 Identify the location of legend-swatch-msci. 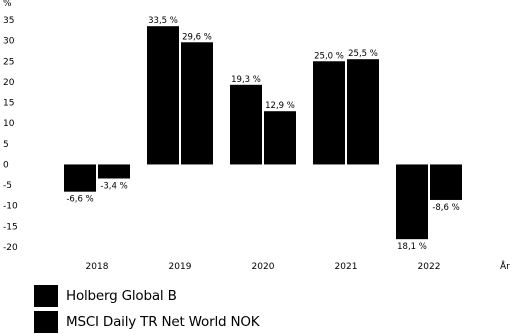
(46, 322).